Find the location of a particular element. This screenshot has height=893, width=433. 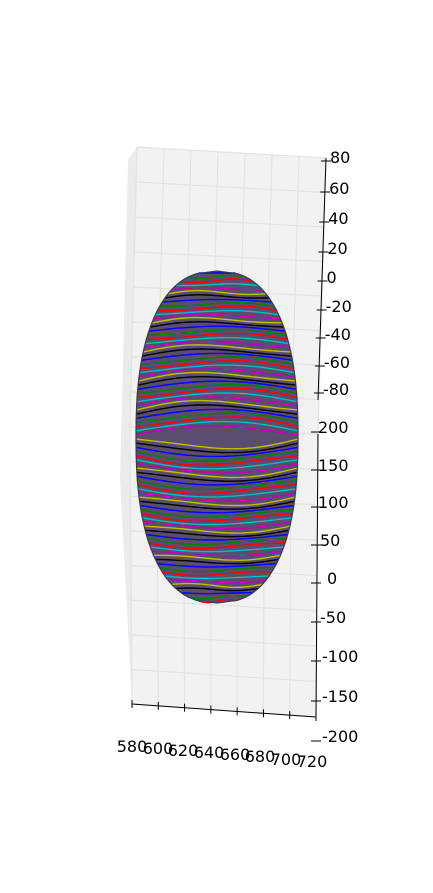

x-tick-label: 660 is located at coordinates (235, 754).